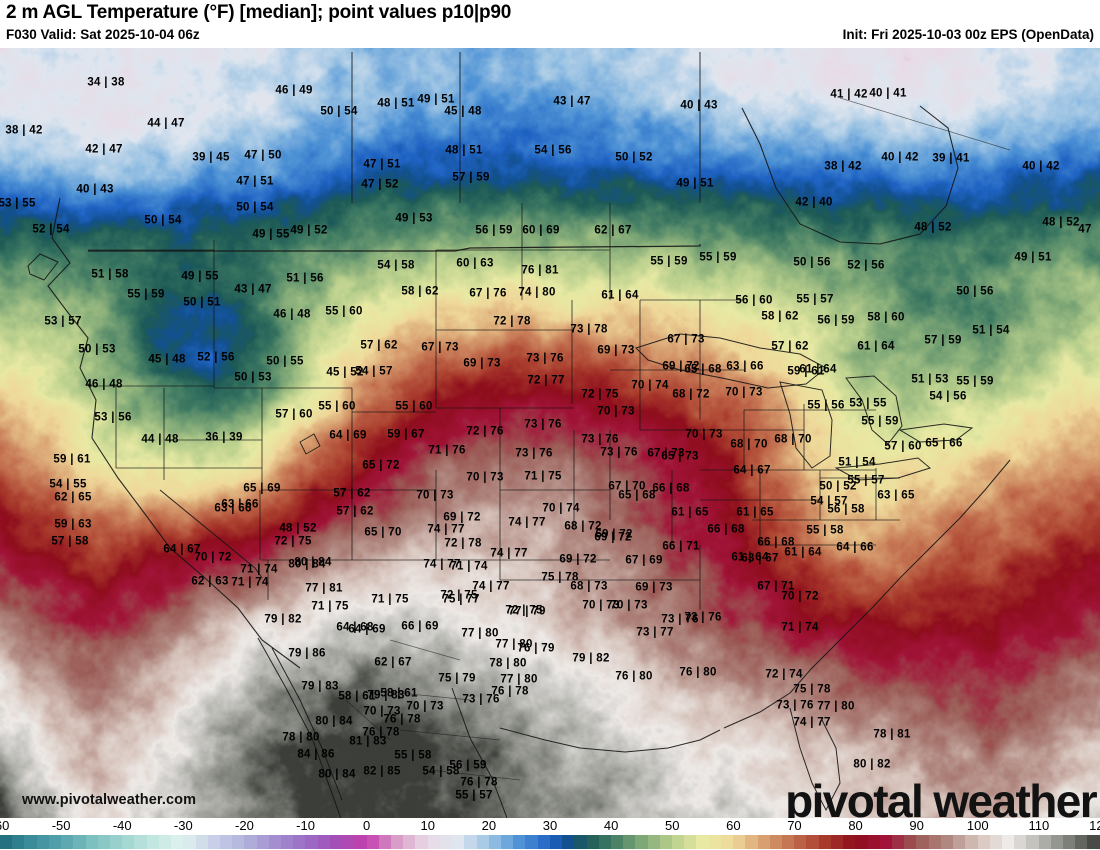 The width and height of the screenshot is (1100, 850). What do you see at coordinates (262, 488) in the screenshot?
I see `point-value: 65 | 69` at bounding box center [262, 488].